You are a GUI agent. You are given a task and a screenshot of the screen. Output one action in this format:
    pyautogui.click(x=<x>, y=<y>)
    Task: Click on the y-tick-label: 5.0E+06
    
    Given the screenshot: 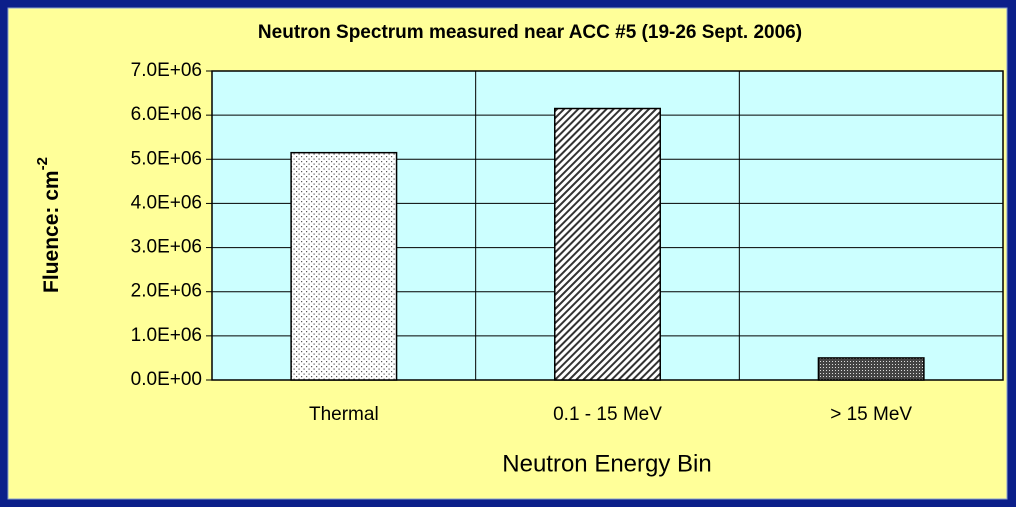 What is the action you would take?
    pyautogui.click(x=166, y=158)
    